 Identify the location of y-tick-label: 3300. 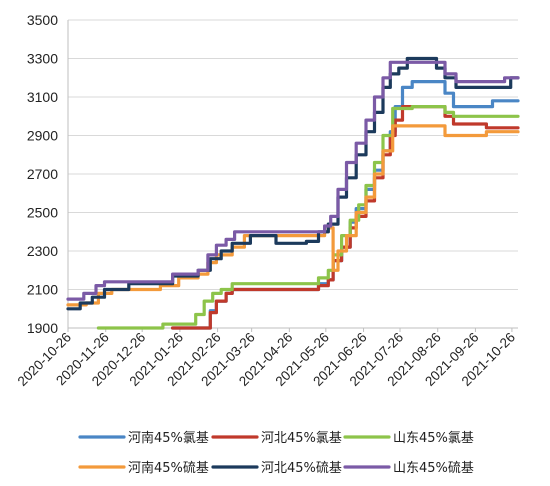
(42, 59).